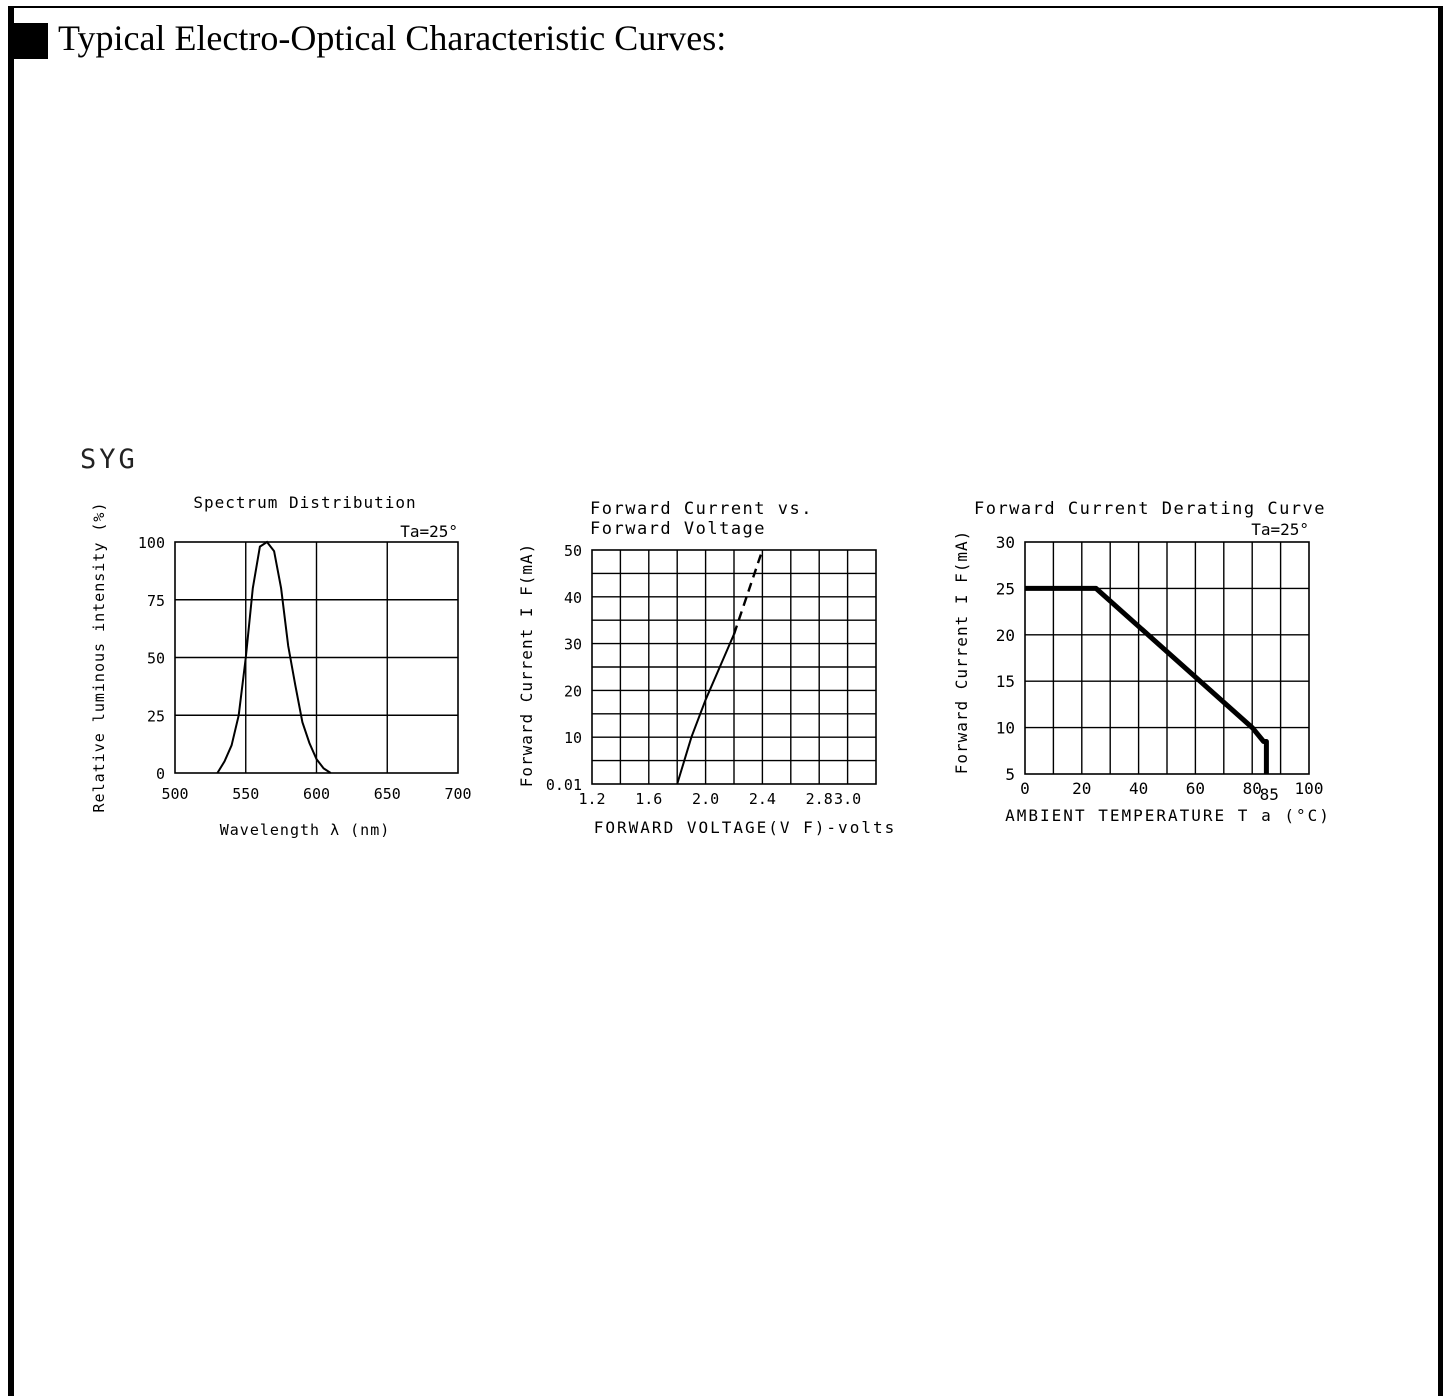  What do you see at coordinates (304, 502) in the screenshot?
I see `chart-title: Spectrum Distribution` at bounding box center [304, 502].